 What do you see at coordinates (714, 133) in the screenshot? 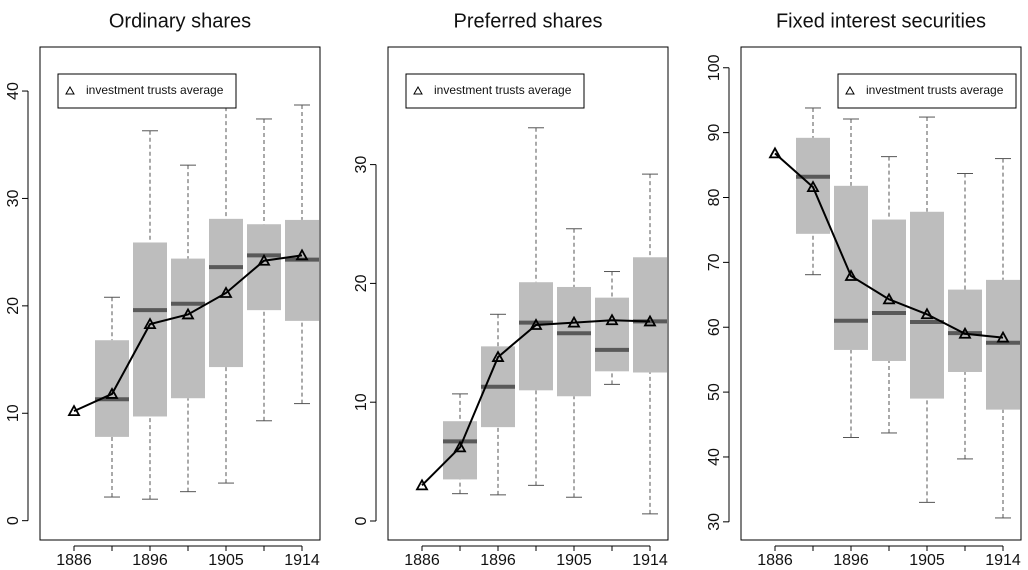
I see `y-tick-label: 90` at bounding box center [714, 133].